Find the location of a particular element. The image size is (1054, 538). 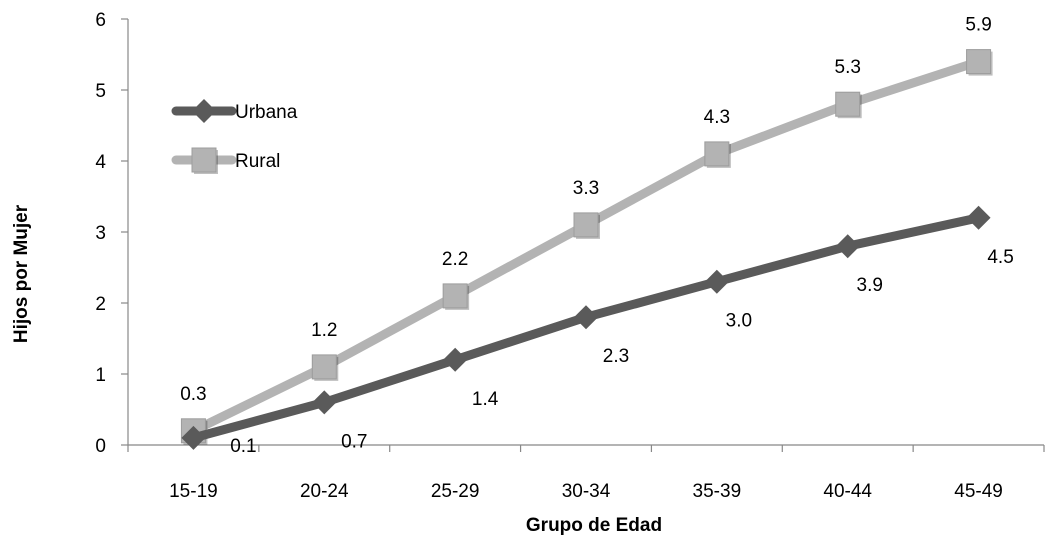

data-label-urbana: 3.9 is located at coordinates (870, 285).